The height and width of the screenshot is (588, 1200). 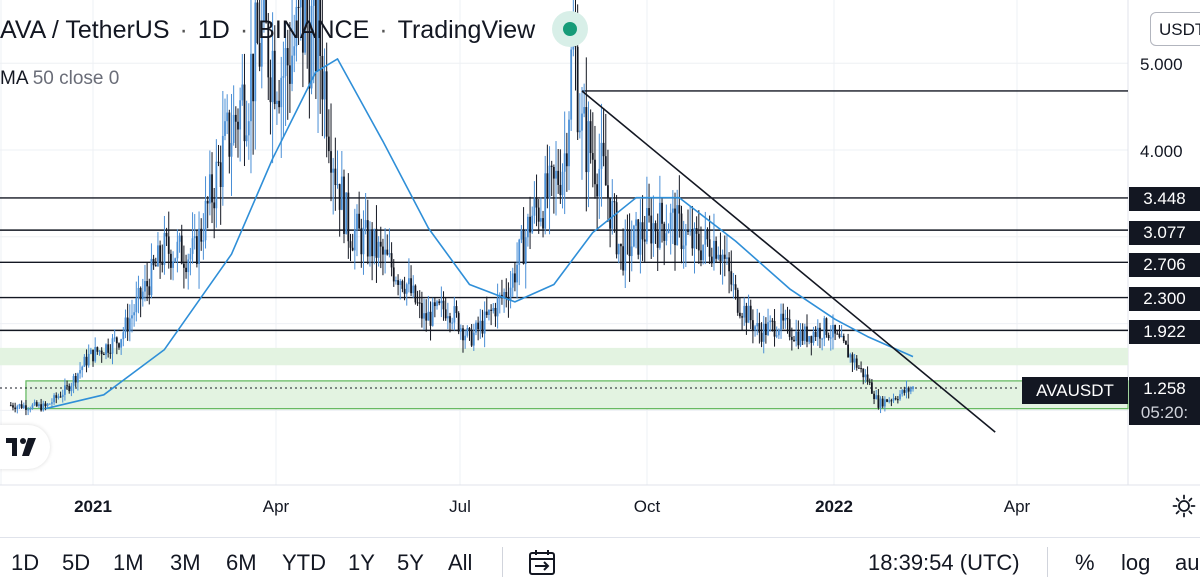 I want to click on range-ytd-button: YTD, so click(x=304, y=562).